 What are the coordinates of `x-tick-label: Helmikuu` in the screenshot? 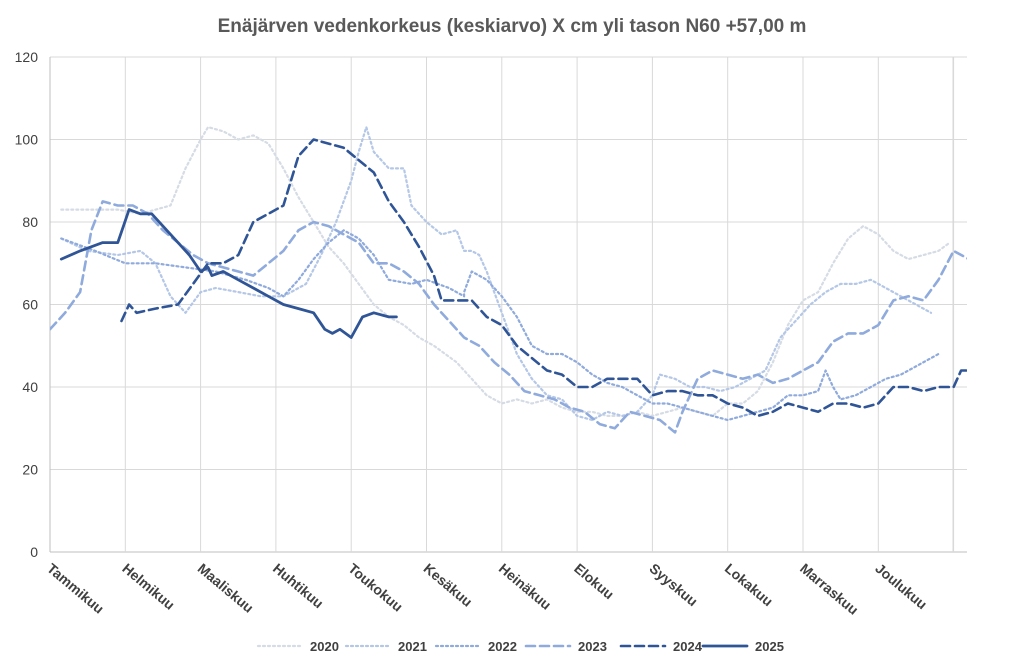 It's located at (148, 586).